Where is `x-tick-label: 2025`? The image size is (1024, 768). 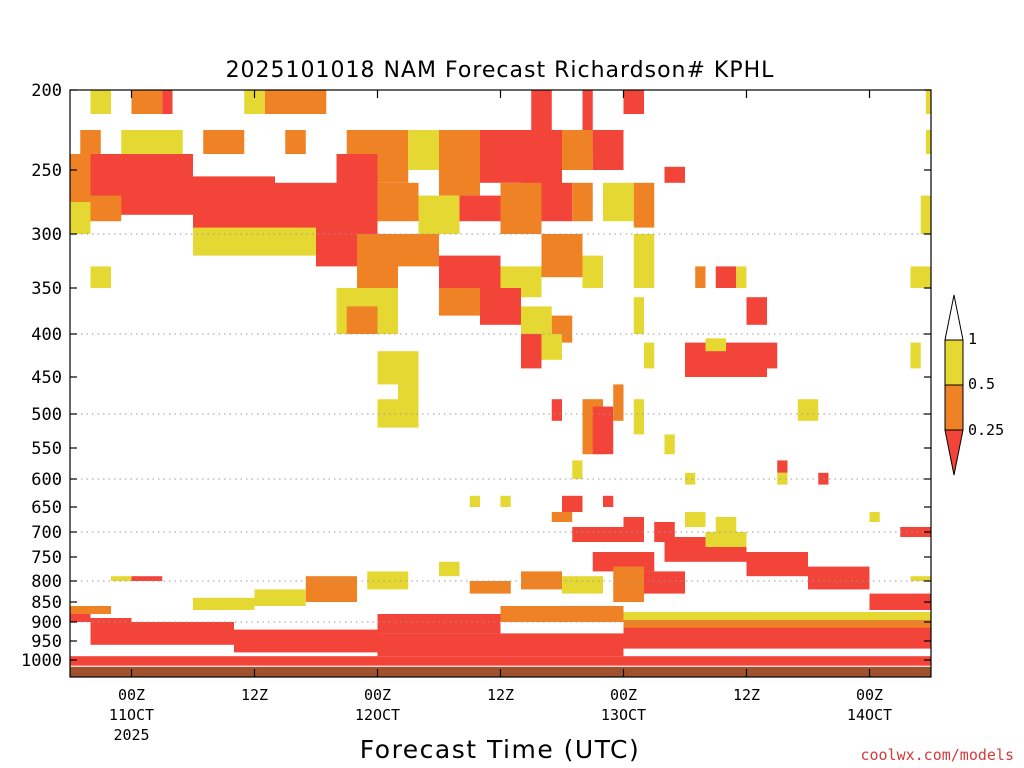
x-tick-label: 2025 is located at coordinates (131, 735).